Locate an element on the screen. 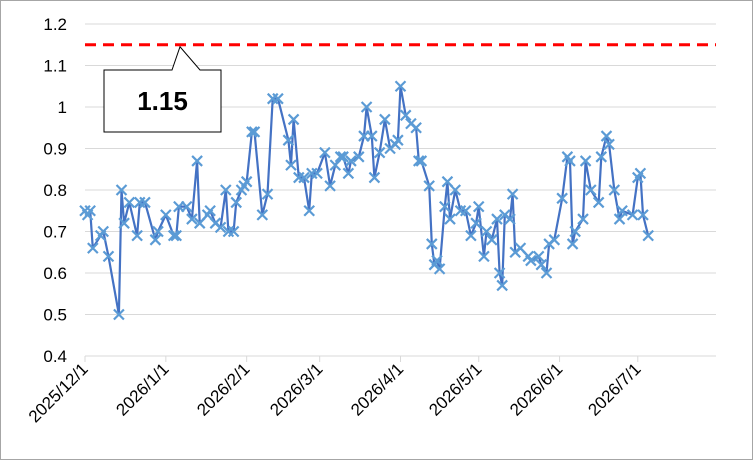 This screenshot has width=753, height=460. x-tick-label: 2026/3/1 is located at coordinates (296, 389).